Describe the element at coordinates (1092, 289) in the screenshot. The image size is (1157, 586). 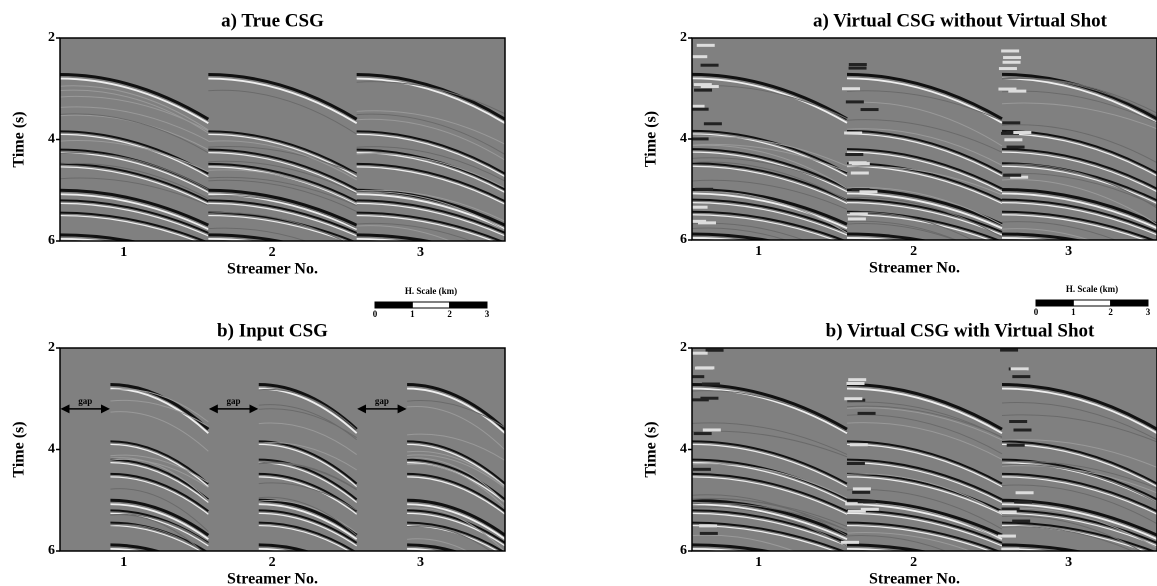
I see `scale-title: H. Scale (km)` at that location.